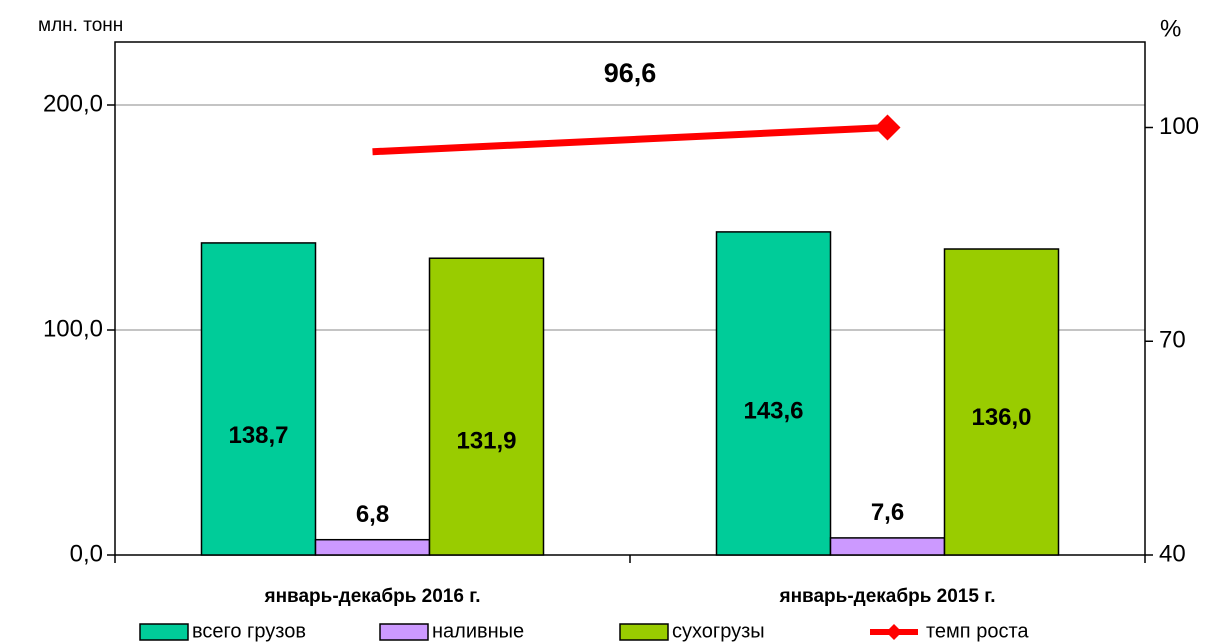 The image size is (1227, 642). I want to click on y2-tick-label: 100, so click(1179, 126).